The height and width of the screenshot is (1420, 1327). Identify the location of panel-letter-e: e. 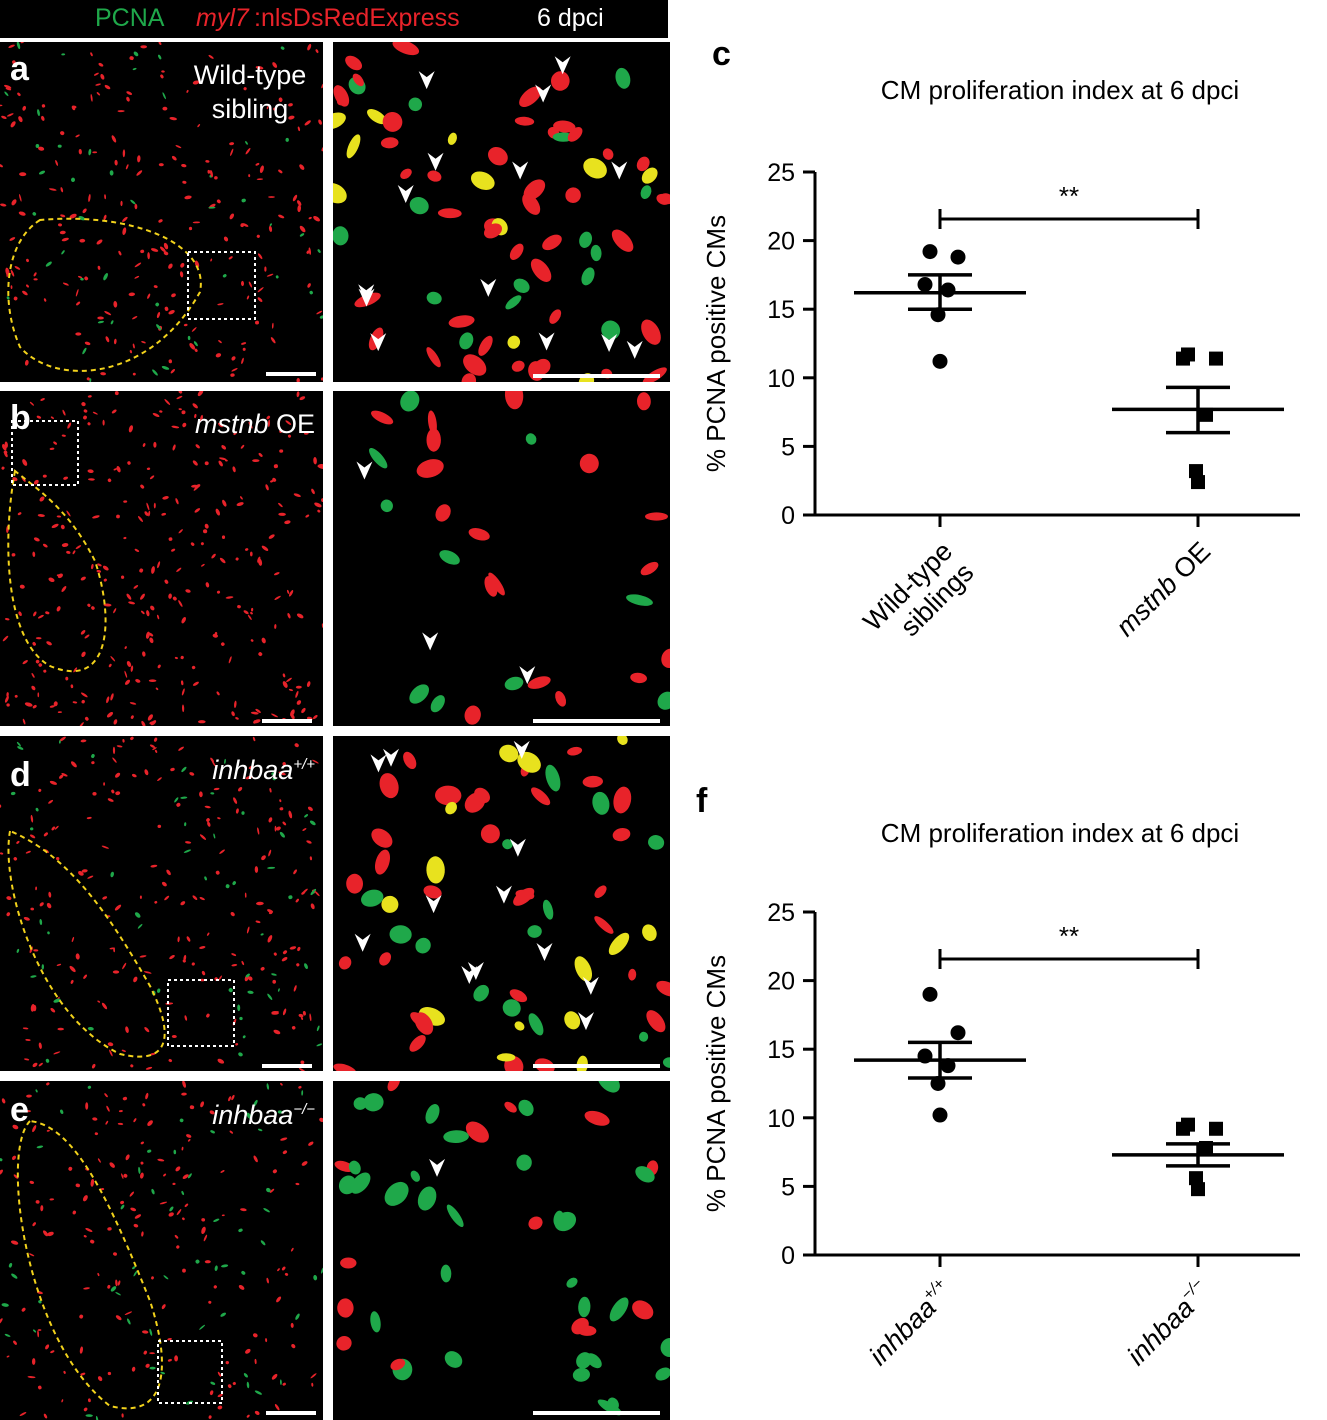
(19, 1110).